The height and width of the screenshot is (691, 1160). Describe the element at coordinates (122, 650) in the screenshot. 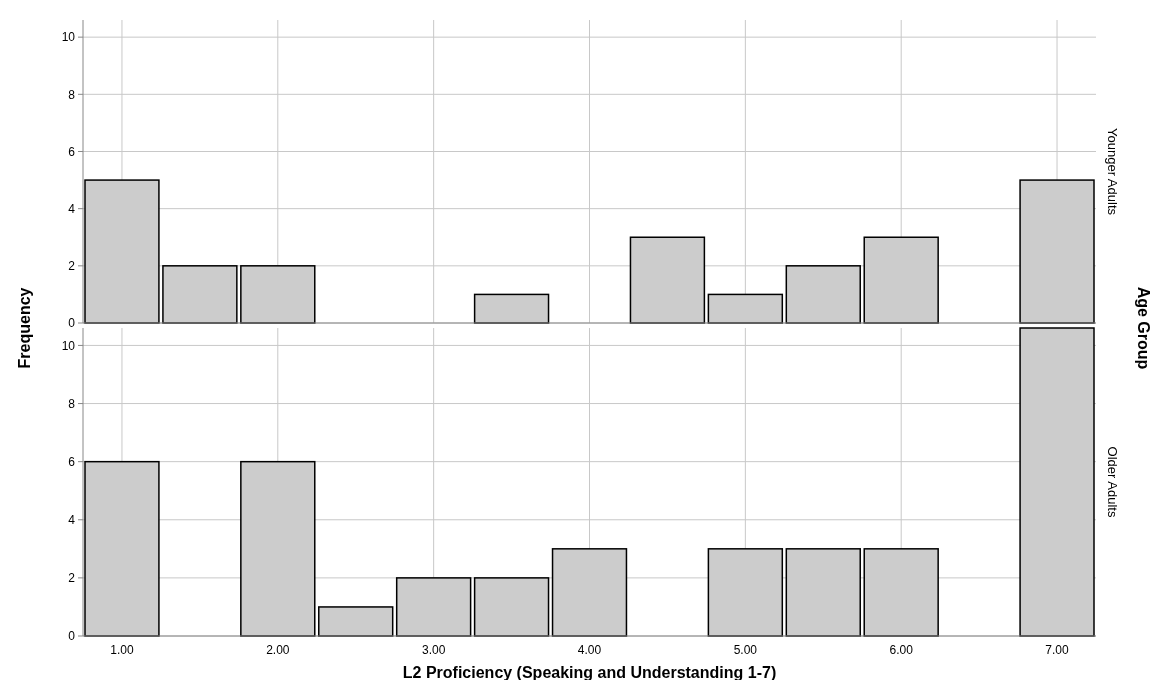

I see `x-tick-label: 1.00` at that location.